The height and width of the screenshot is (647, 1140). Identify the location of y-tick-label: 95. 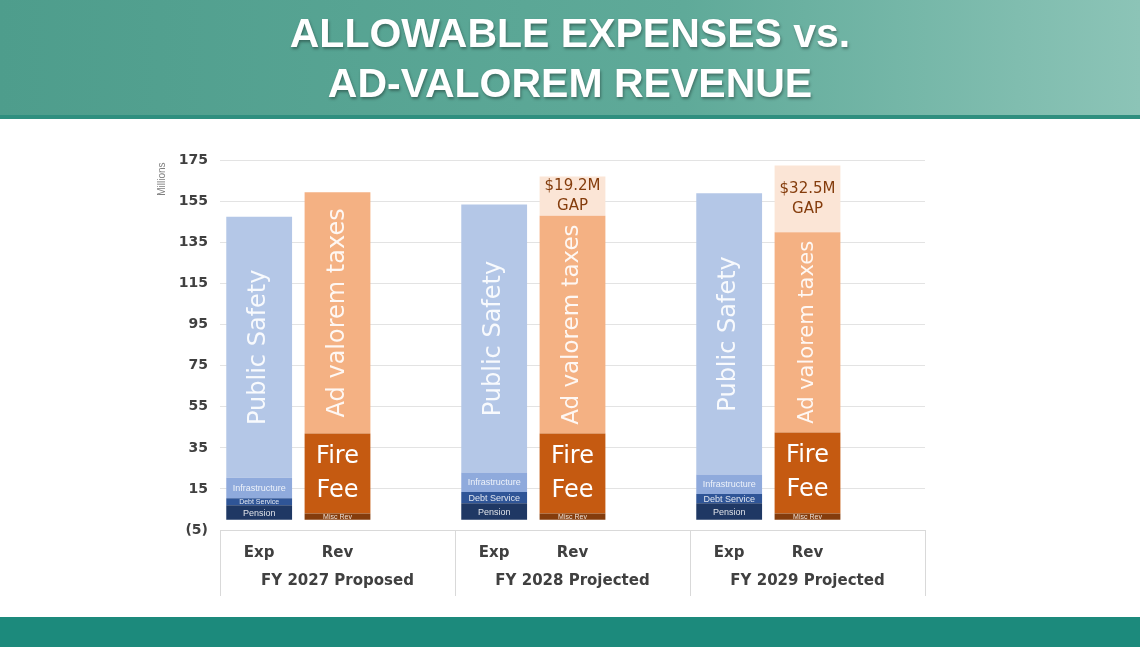
(198, 323).